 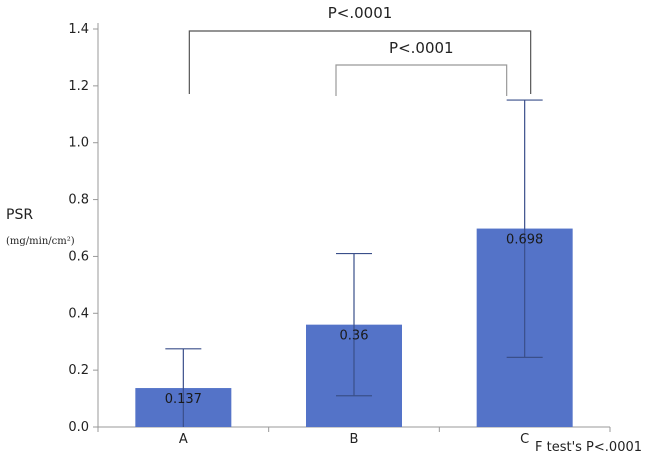 What do you see at coordinates (524, 439) in the screenshot?
I see `x-tick-label: C` at bounding box center [524, 439].